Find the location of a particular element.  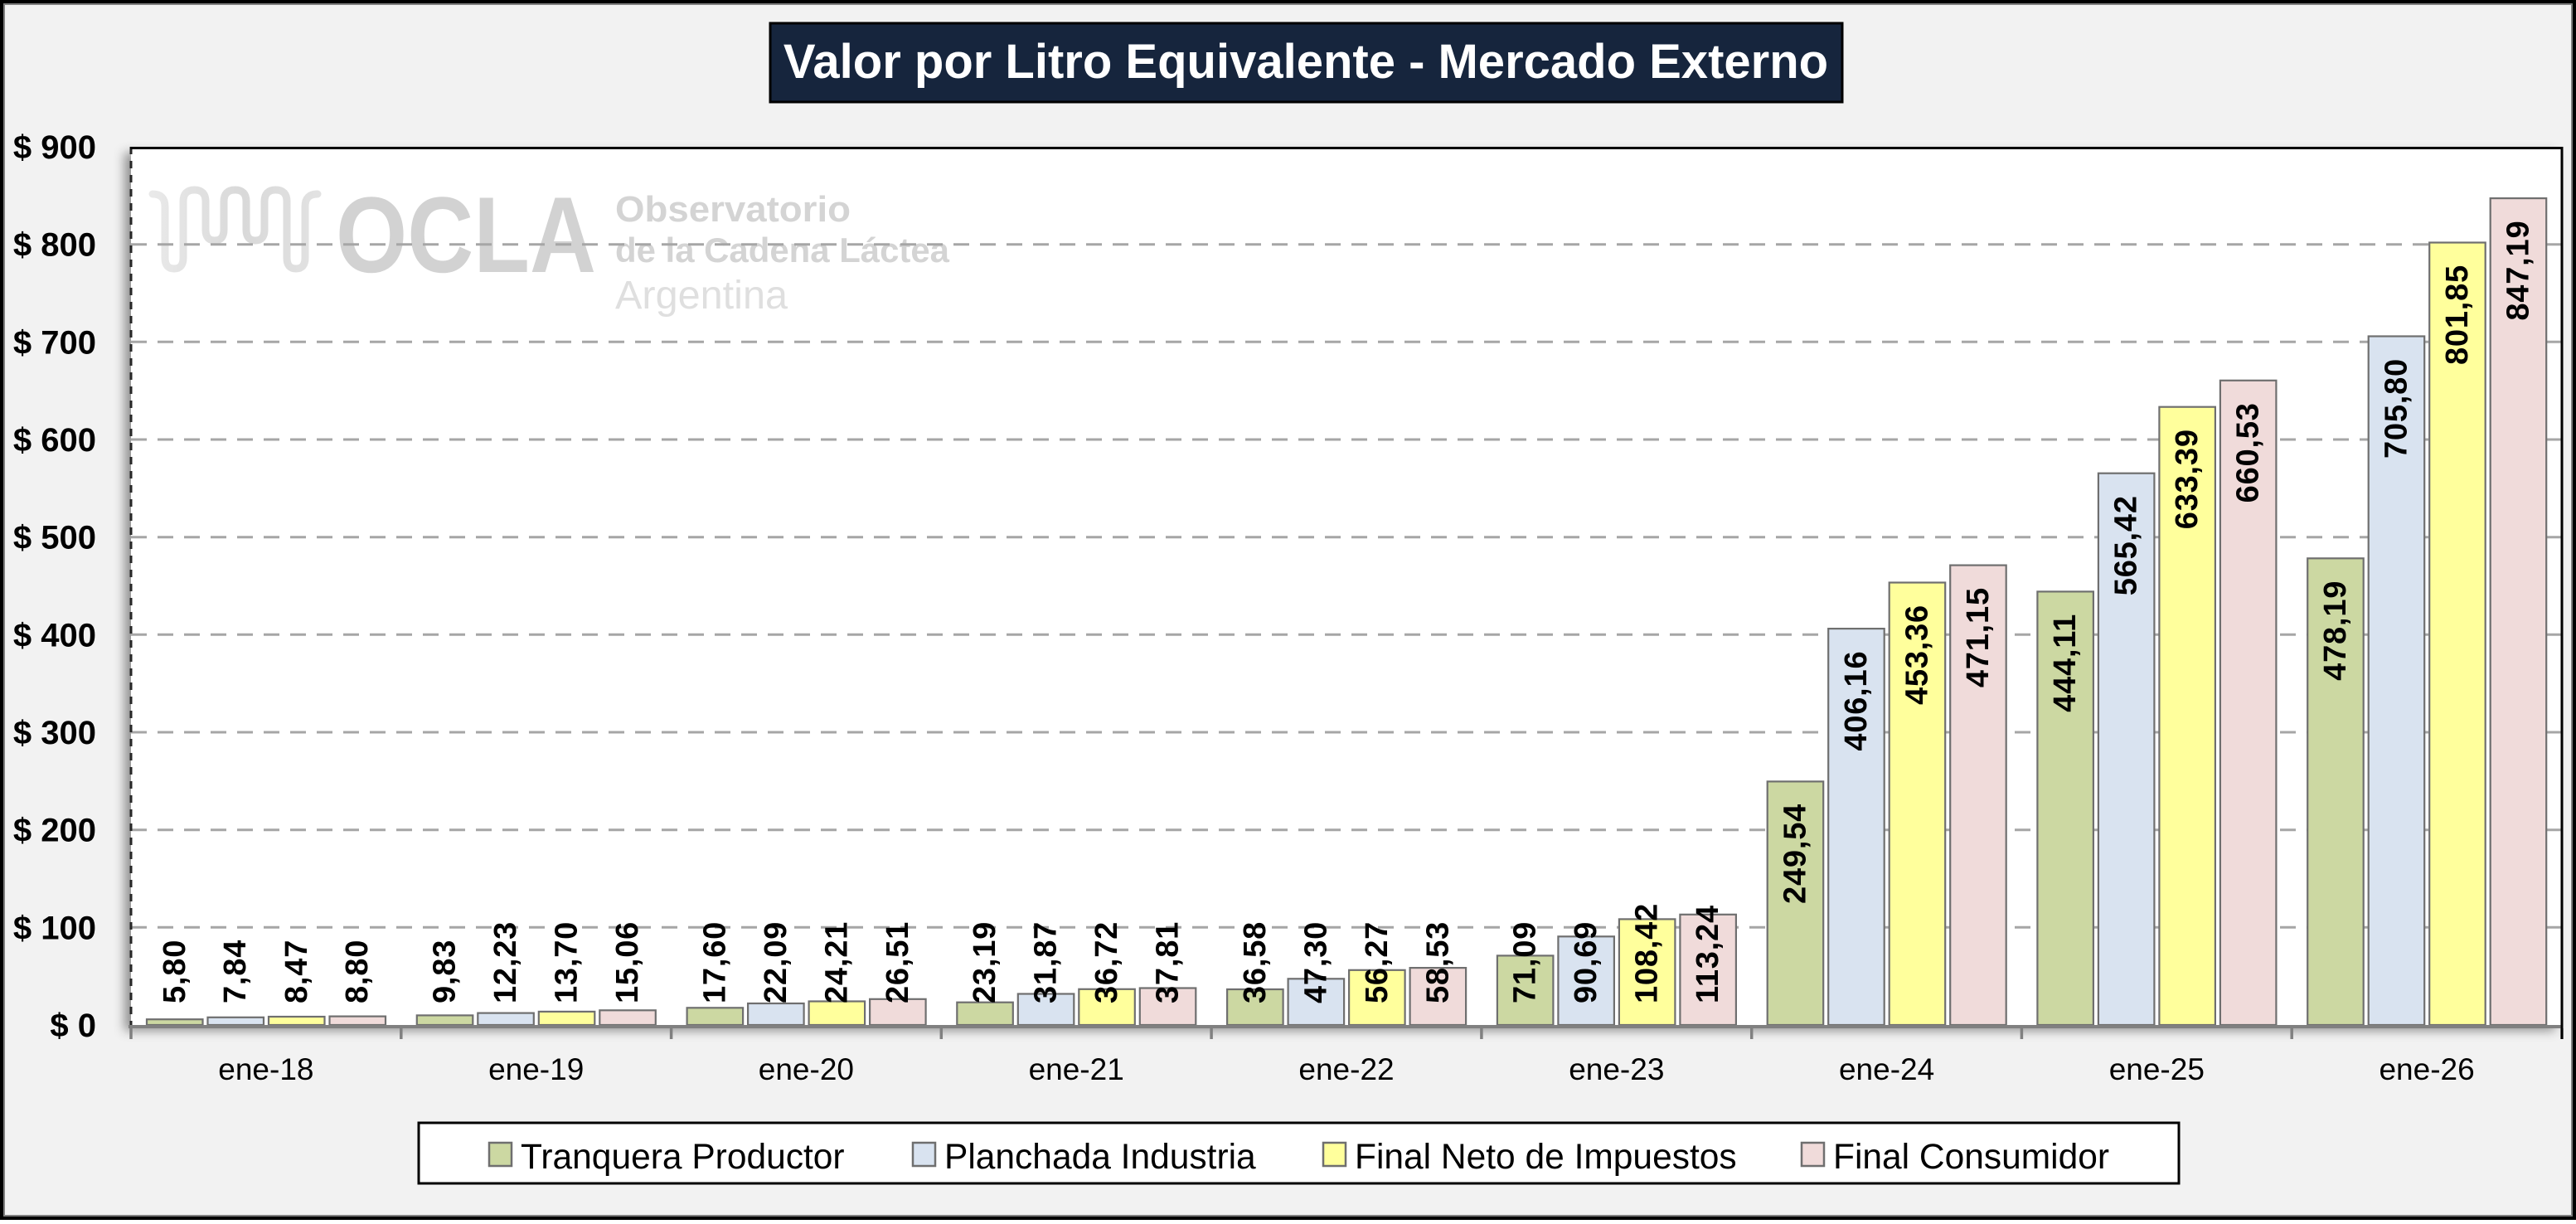

svg-text: 13,70 is located at coordinates (567, 962).